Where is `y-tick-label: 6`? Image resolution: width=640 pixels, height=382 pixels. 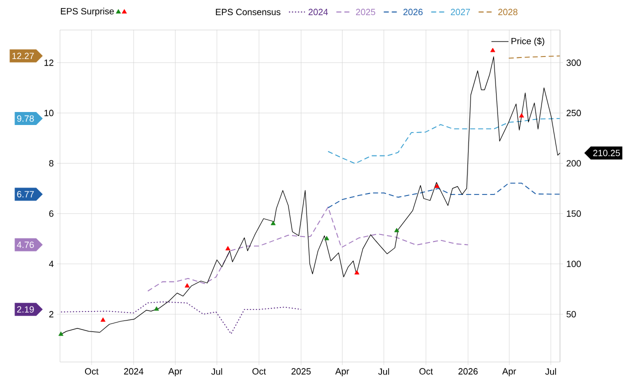
y-tick-label: 6 is located at coordinates (51, 213).